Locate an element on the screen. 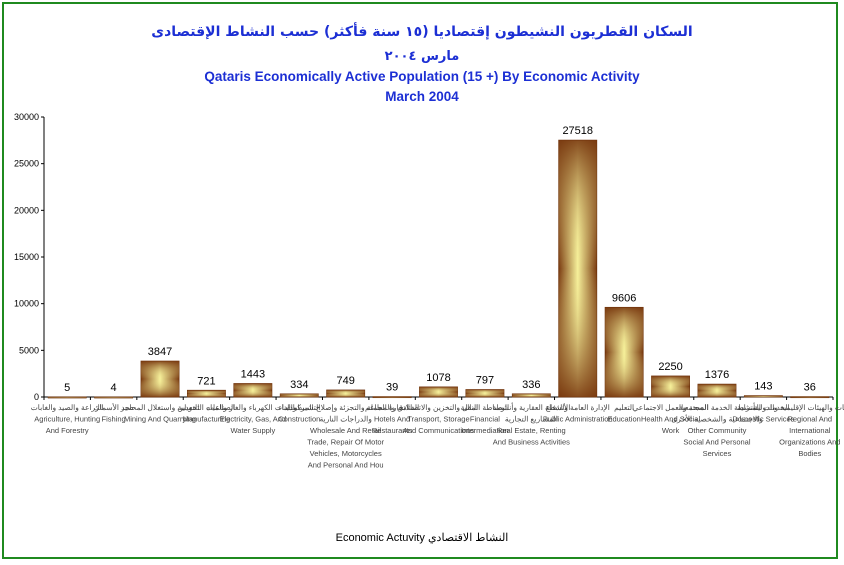 This screenshot has width=844, height=565. data-label: 334 is located at coordinates (299, 385).